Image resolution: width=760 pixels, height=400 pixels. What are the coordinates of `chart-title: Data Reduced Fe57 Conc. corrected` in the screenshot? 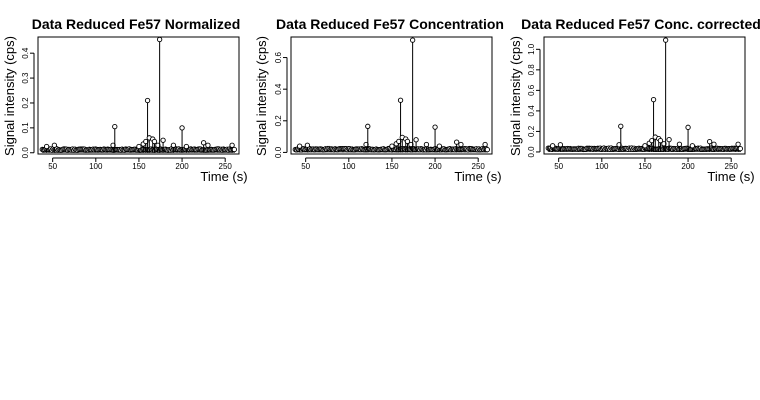 It's located at (640, 24).